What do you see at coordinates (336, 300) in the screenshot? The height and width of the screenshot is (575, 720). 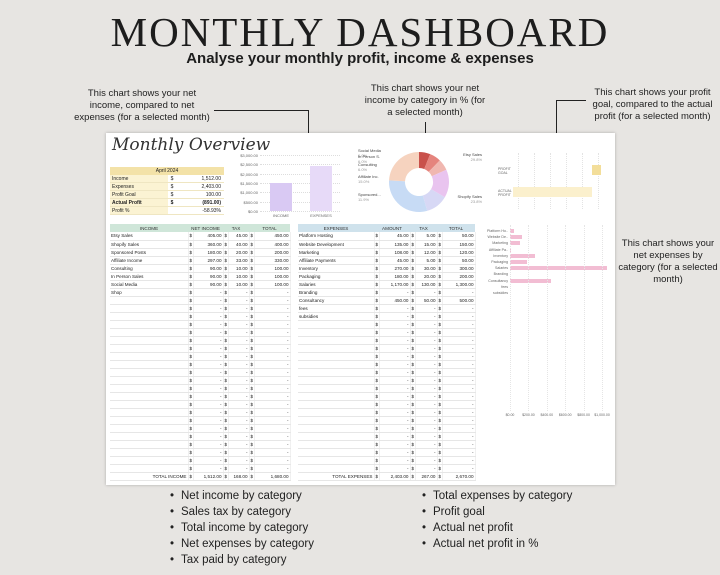 I see `row-name: Consultancy` at bounding box center [336, 300].